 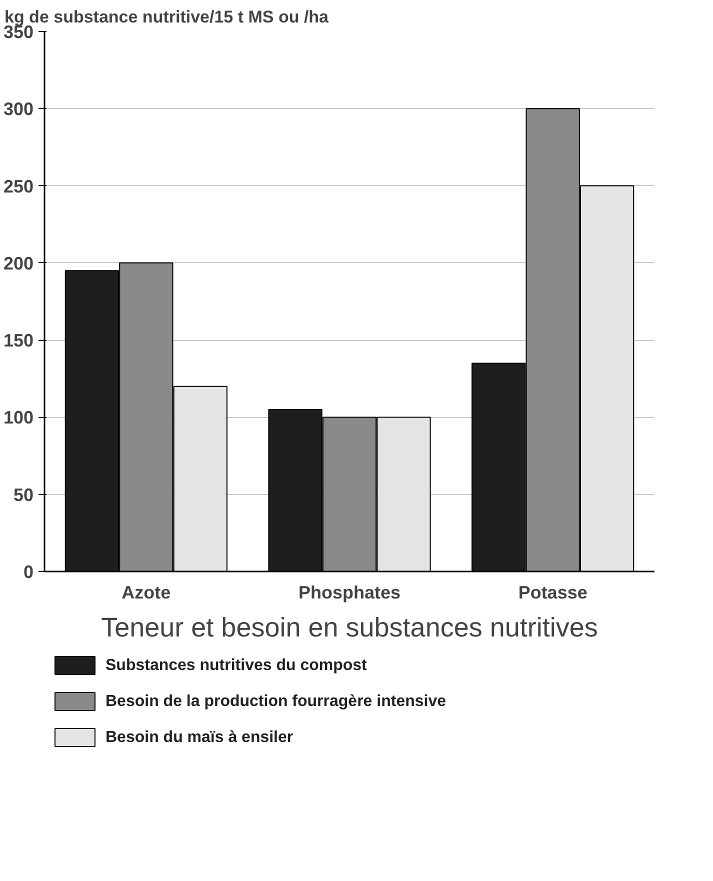 I want to click on x-tick-label: Potasse, so click(x=553, y=592).